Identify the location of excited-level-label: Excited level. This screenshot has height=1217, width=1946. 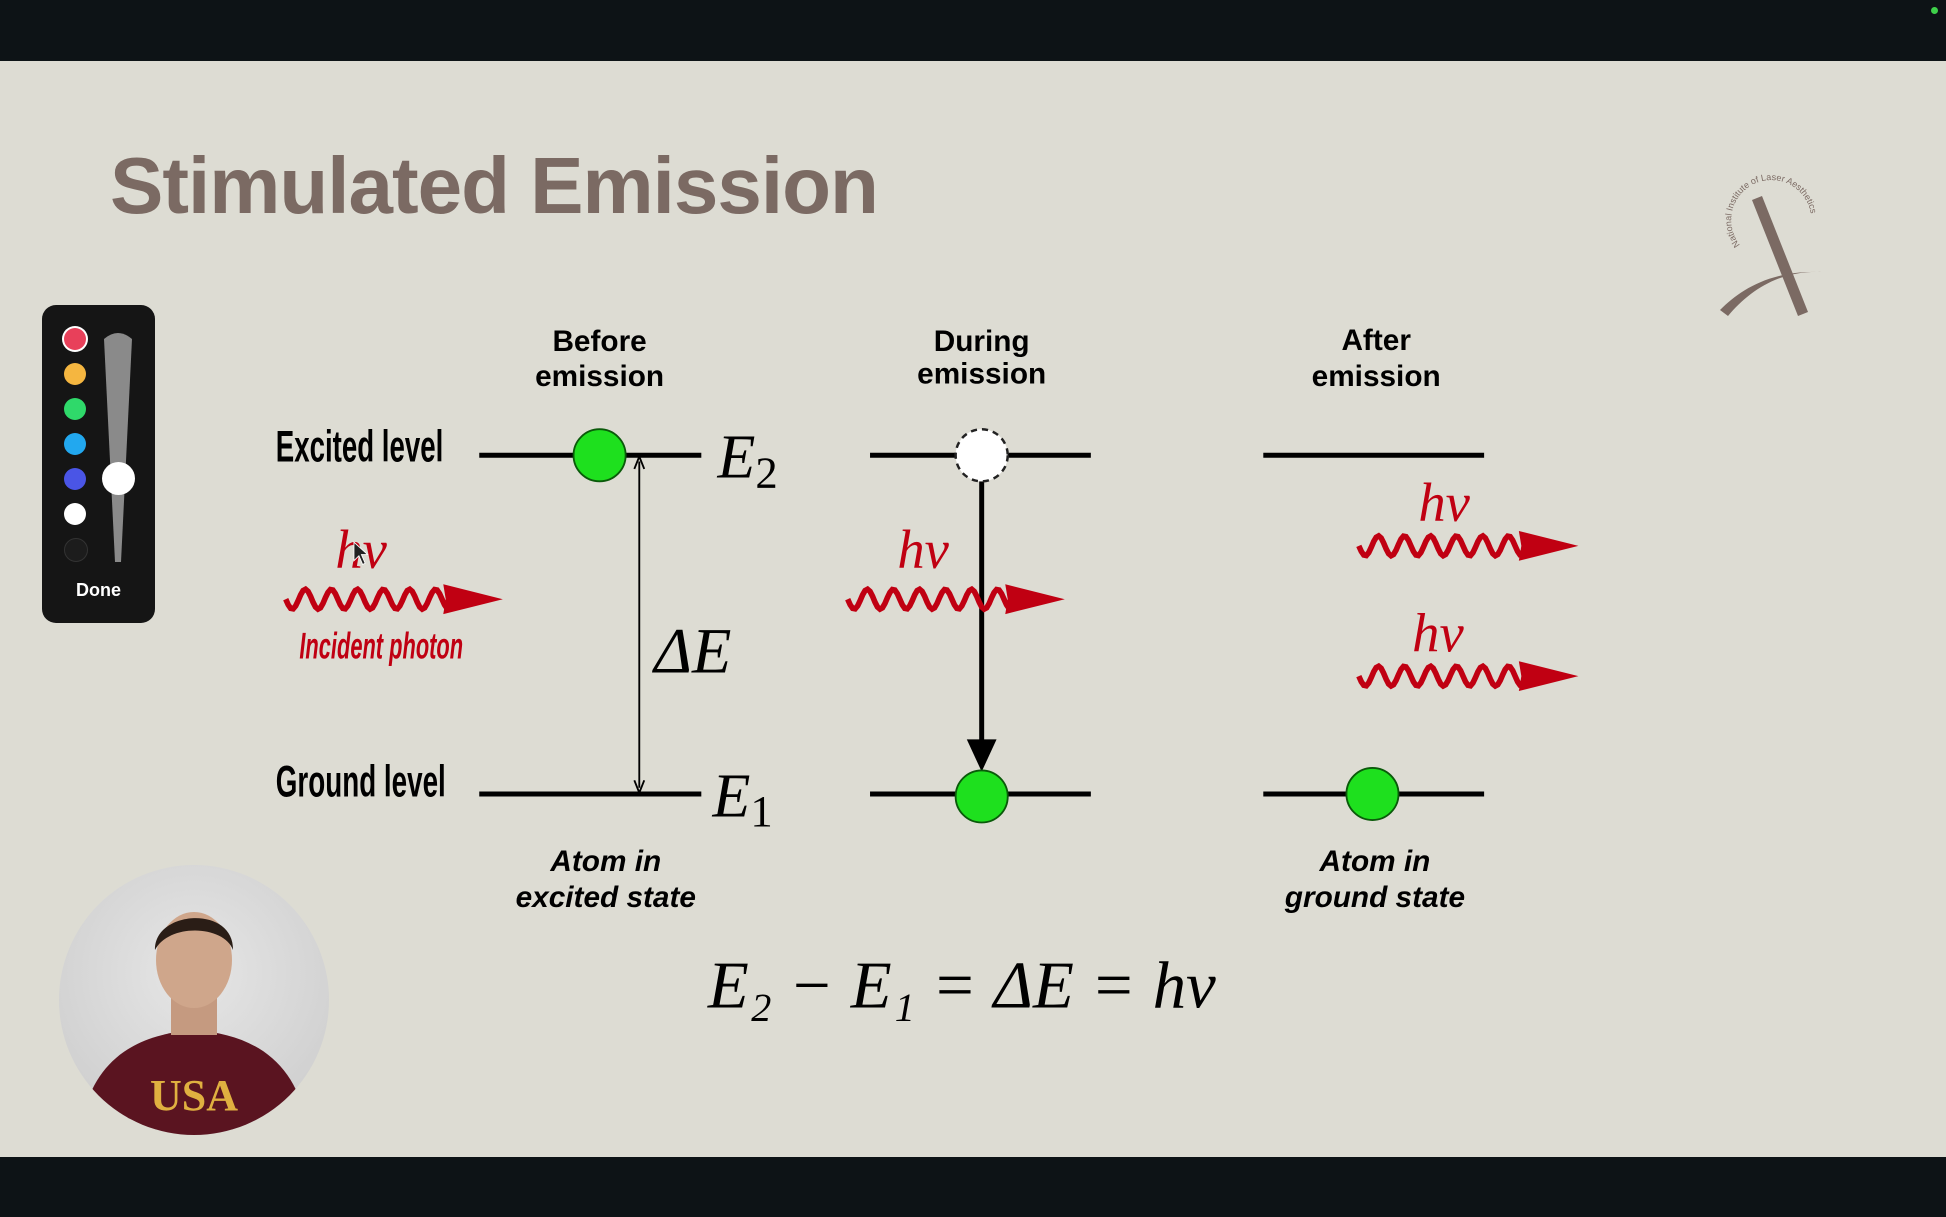
(359, 446).